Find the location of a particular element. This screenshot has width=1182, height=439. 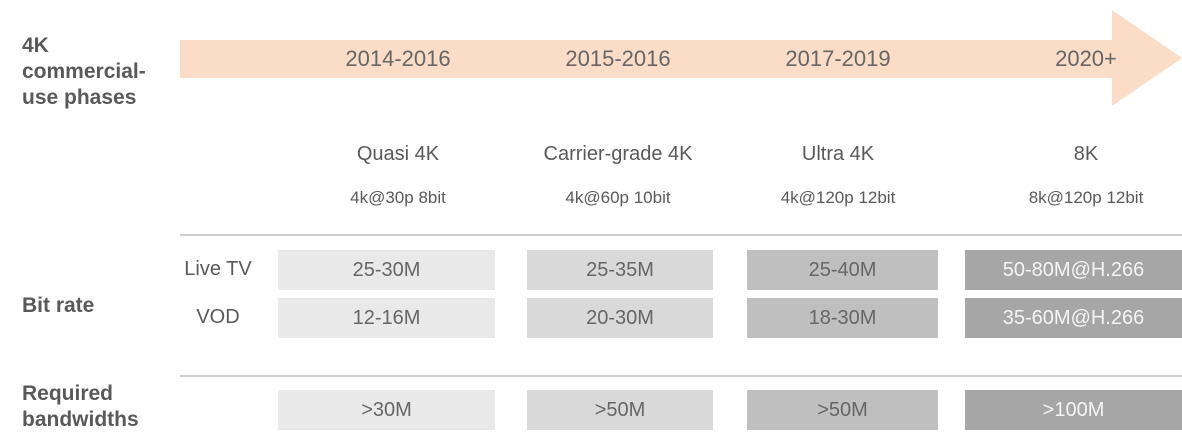

row-label: 4K commercial-use phases is located at coordinates (84, 71).